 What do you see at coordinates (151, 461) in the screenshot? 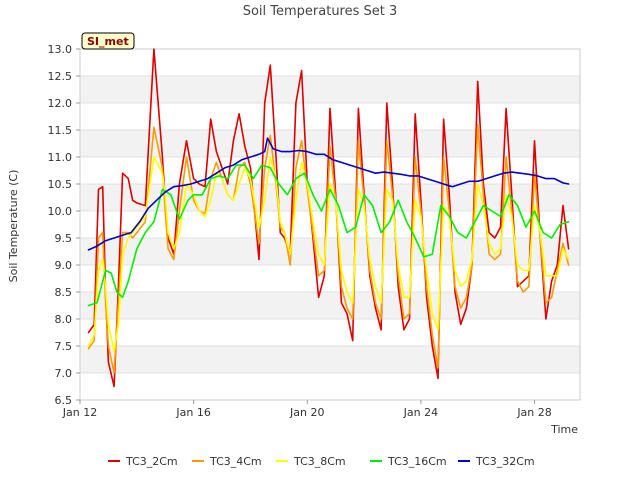
I see `legend-label: TC3_2Cm` at bounding box center [151, 461].